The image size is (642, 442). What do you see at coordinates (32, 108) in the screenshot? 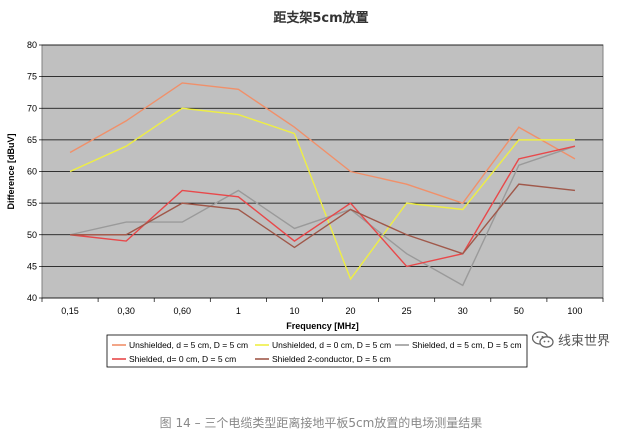
I see `y-tick-label: 70` at bounding box center [32, 108].